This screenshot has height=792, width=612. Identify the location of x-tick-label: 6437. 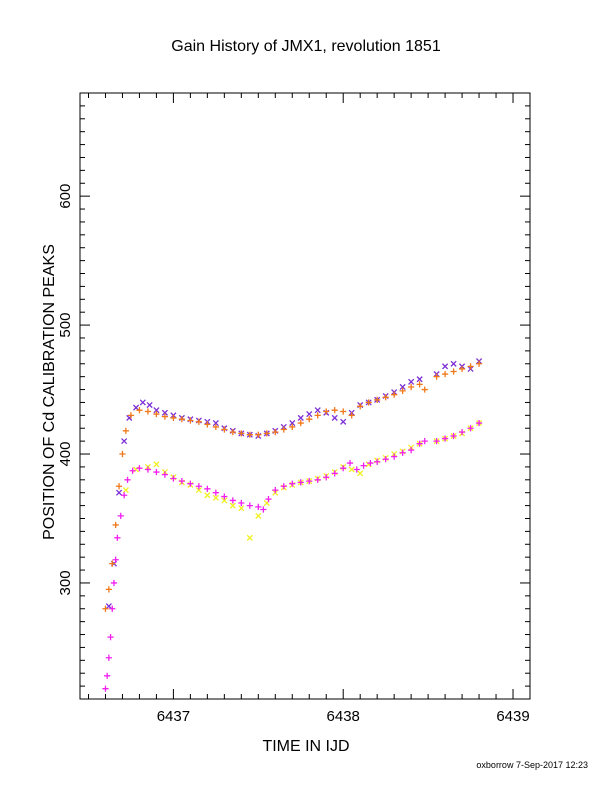
(173, 716).